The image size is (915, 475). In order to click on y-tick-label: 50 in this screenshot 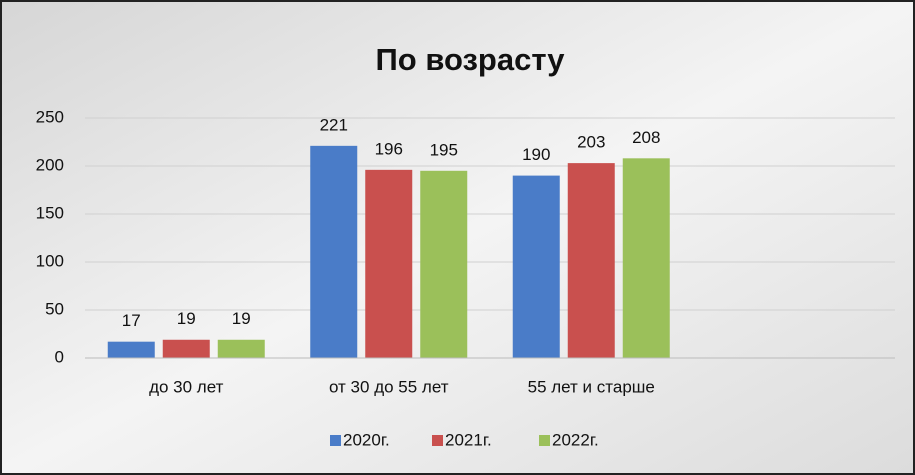, I will do `click(54, 308)`.